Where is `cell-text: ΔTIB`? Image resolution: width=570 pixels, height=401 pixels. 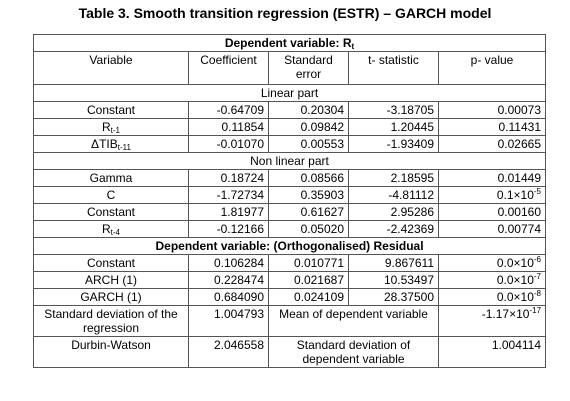
cell-text: ΔTIB is located at coordinates (104, 144).